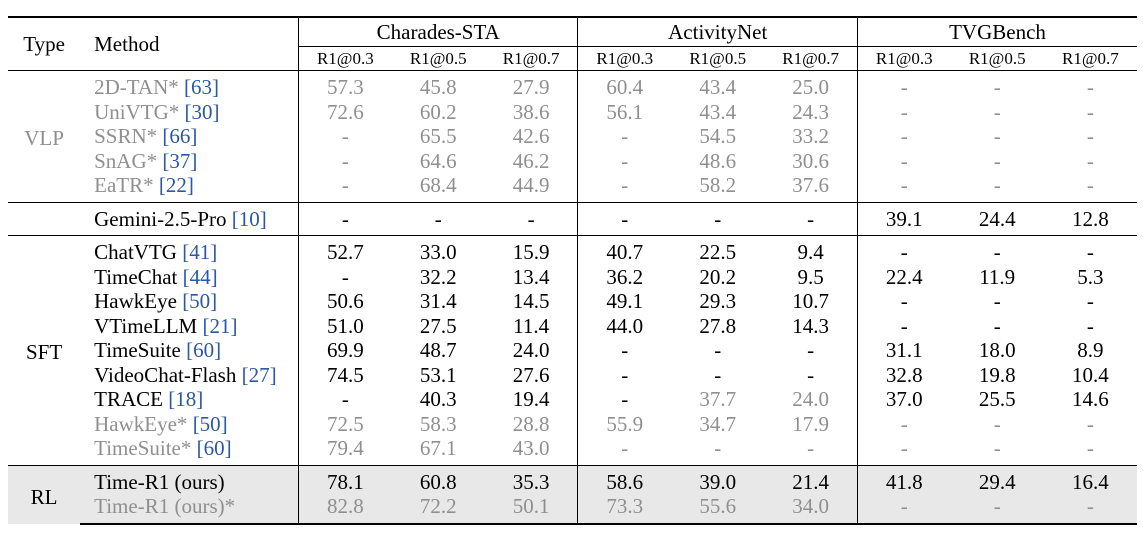 The image size is (1143, 540). I want to click on citation-link: [63], so click(202, 87).